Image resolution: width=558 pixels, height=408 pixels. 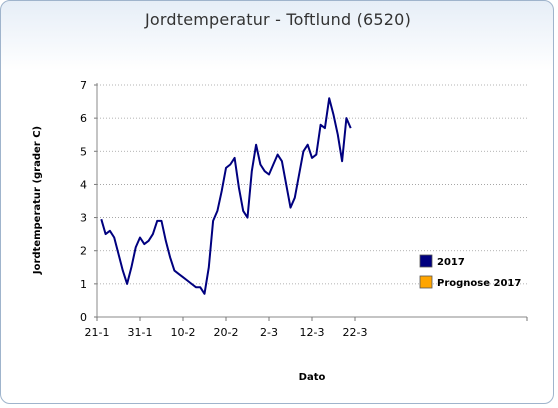 I want to click on y-tick-label: 0, so click(x=83, y=317).